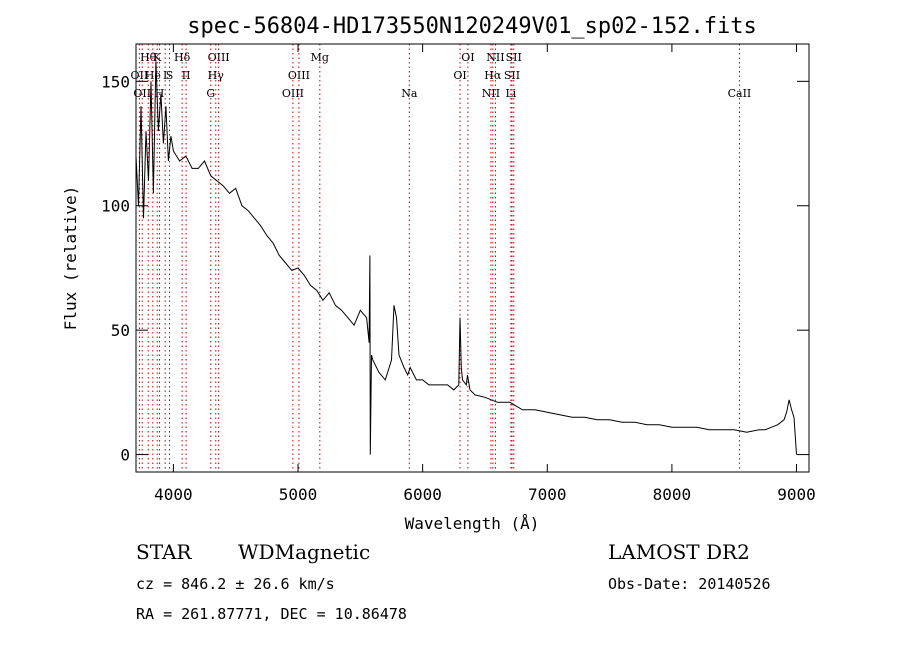  What do you see at coordinates (210, 93) in the screenshot?
I see `line-label-10: G` at bounding box center [210, 93].